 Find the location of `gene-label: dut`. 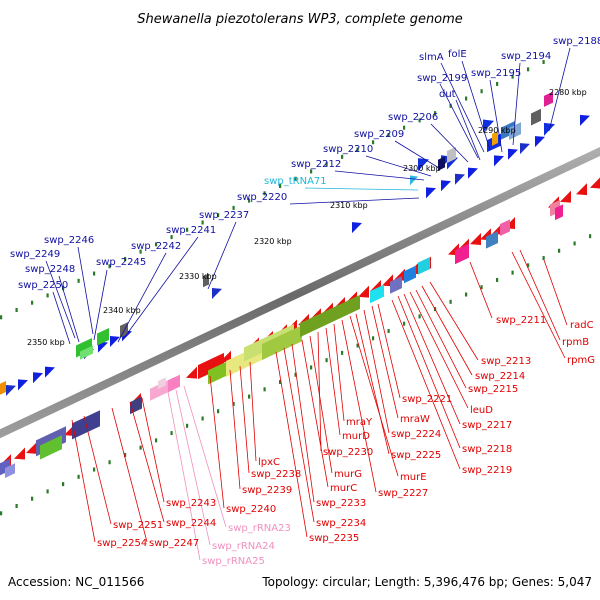

gene-label: dut is located at coordinates (447, 94).